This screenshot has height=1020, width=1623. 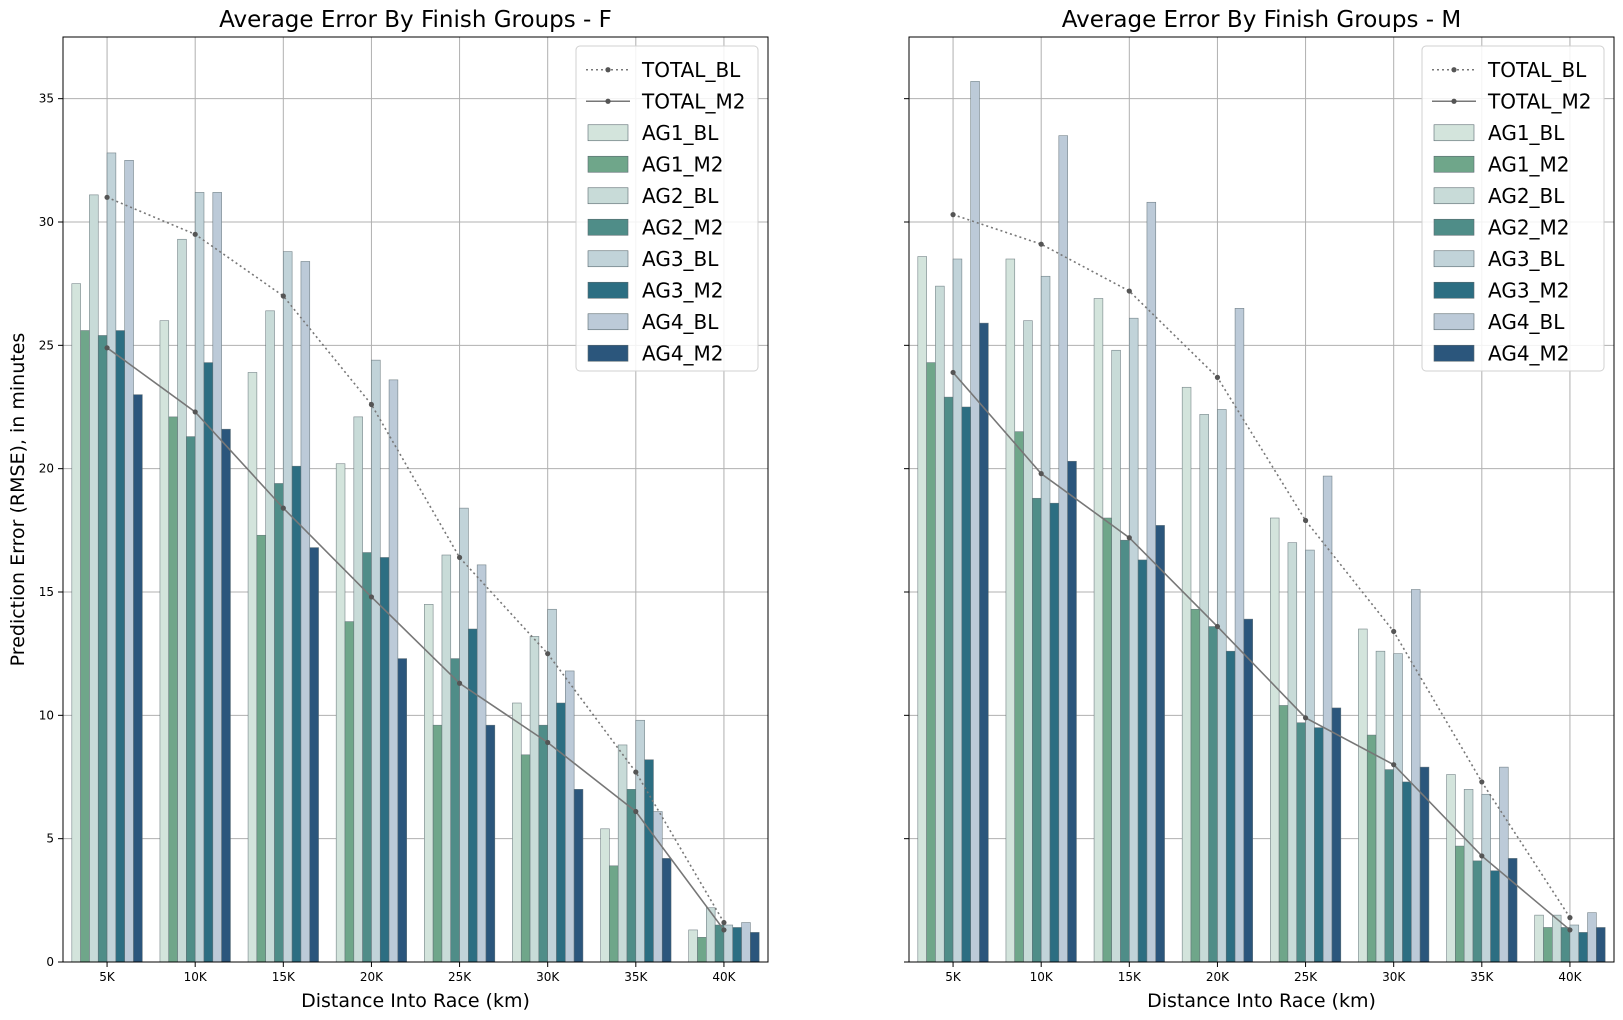 What do you see at coordinates (1529, 290) in the screenshot?
I see `legend-label: AG3_M2` at bounding box center [1529, 290].